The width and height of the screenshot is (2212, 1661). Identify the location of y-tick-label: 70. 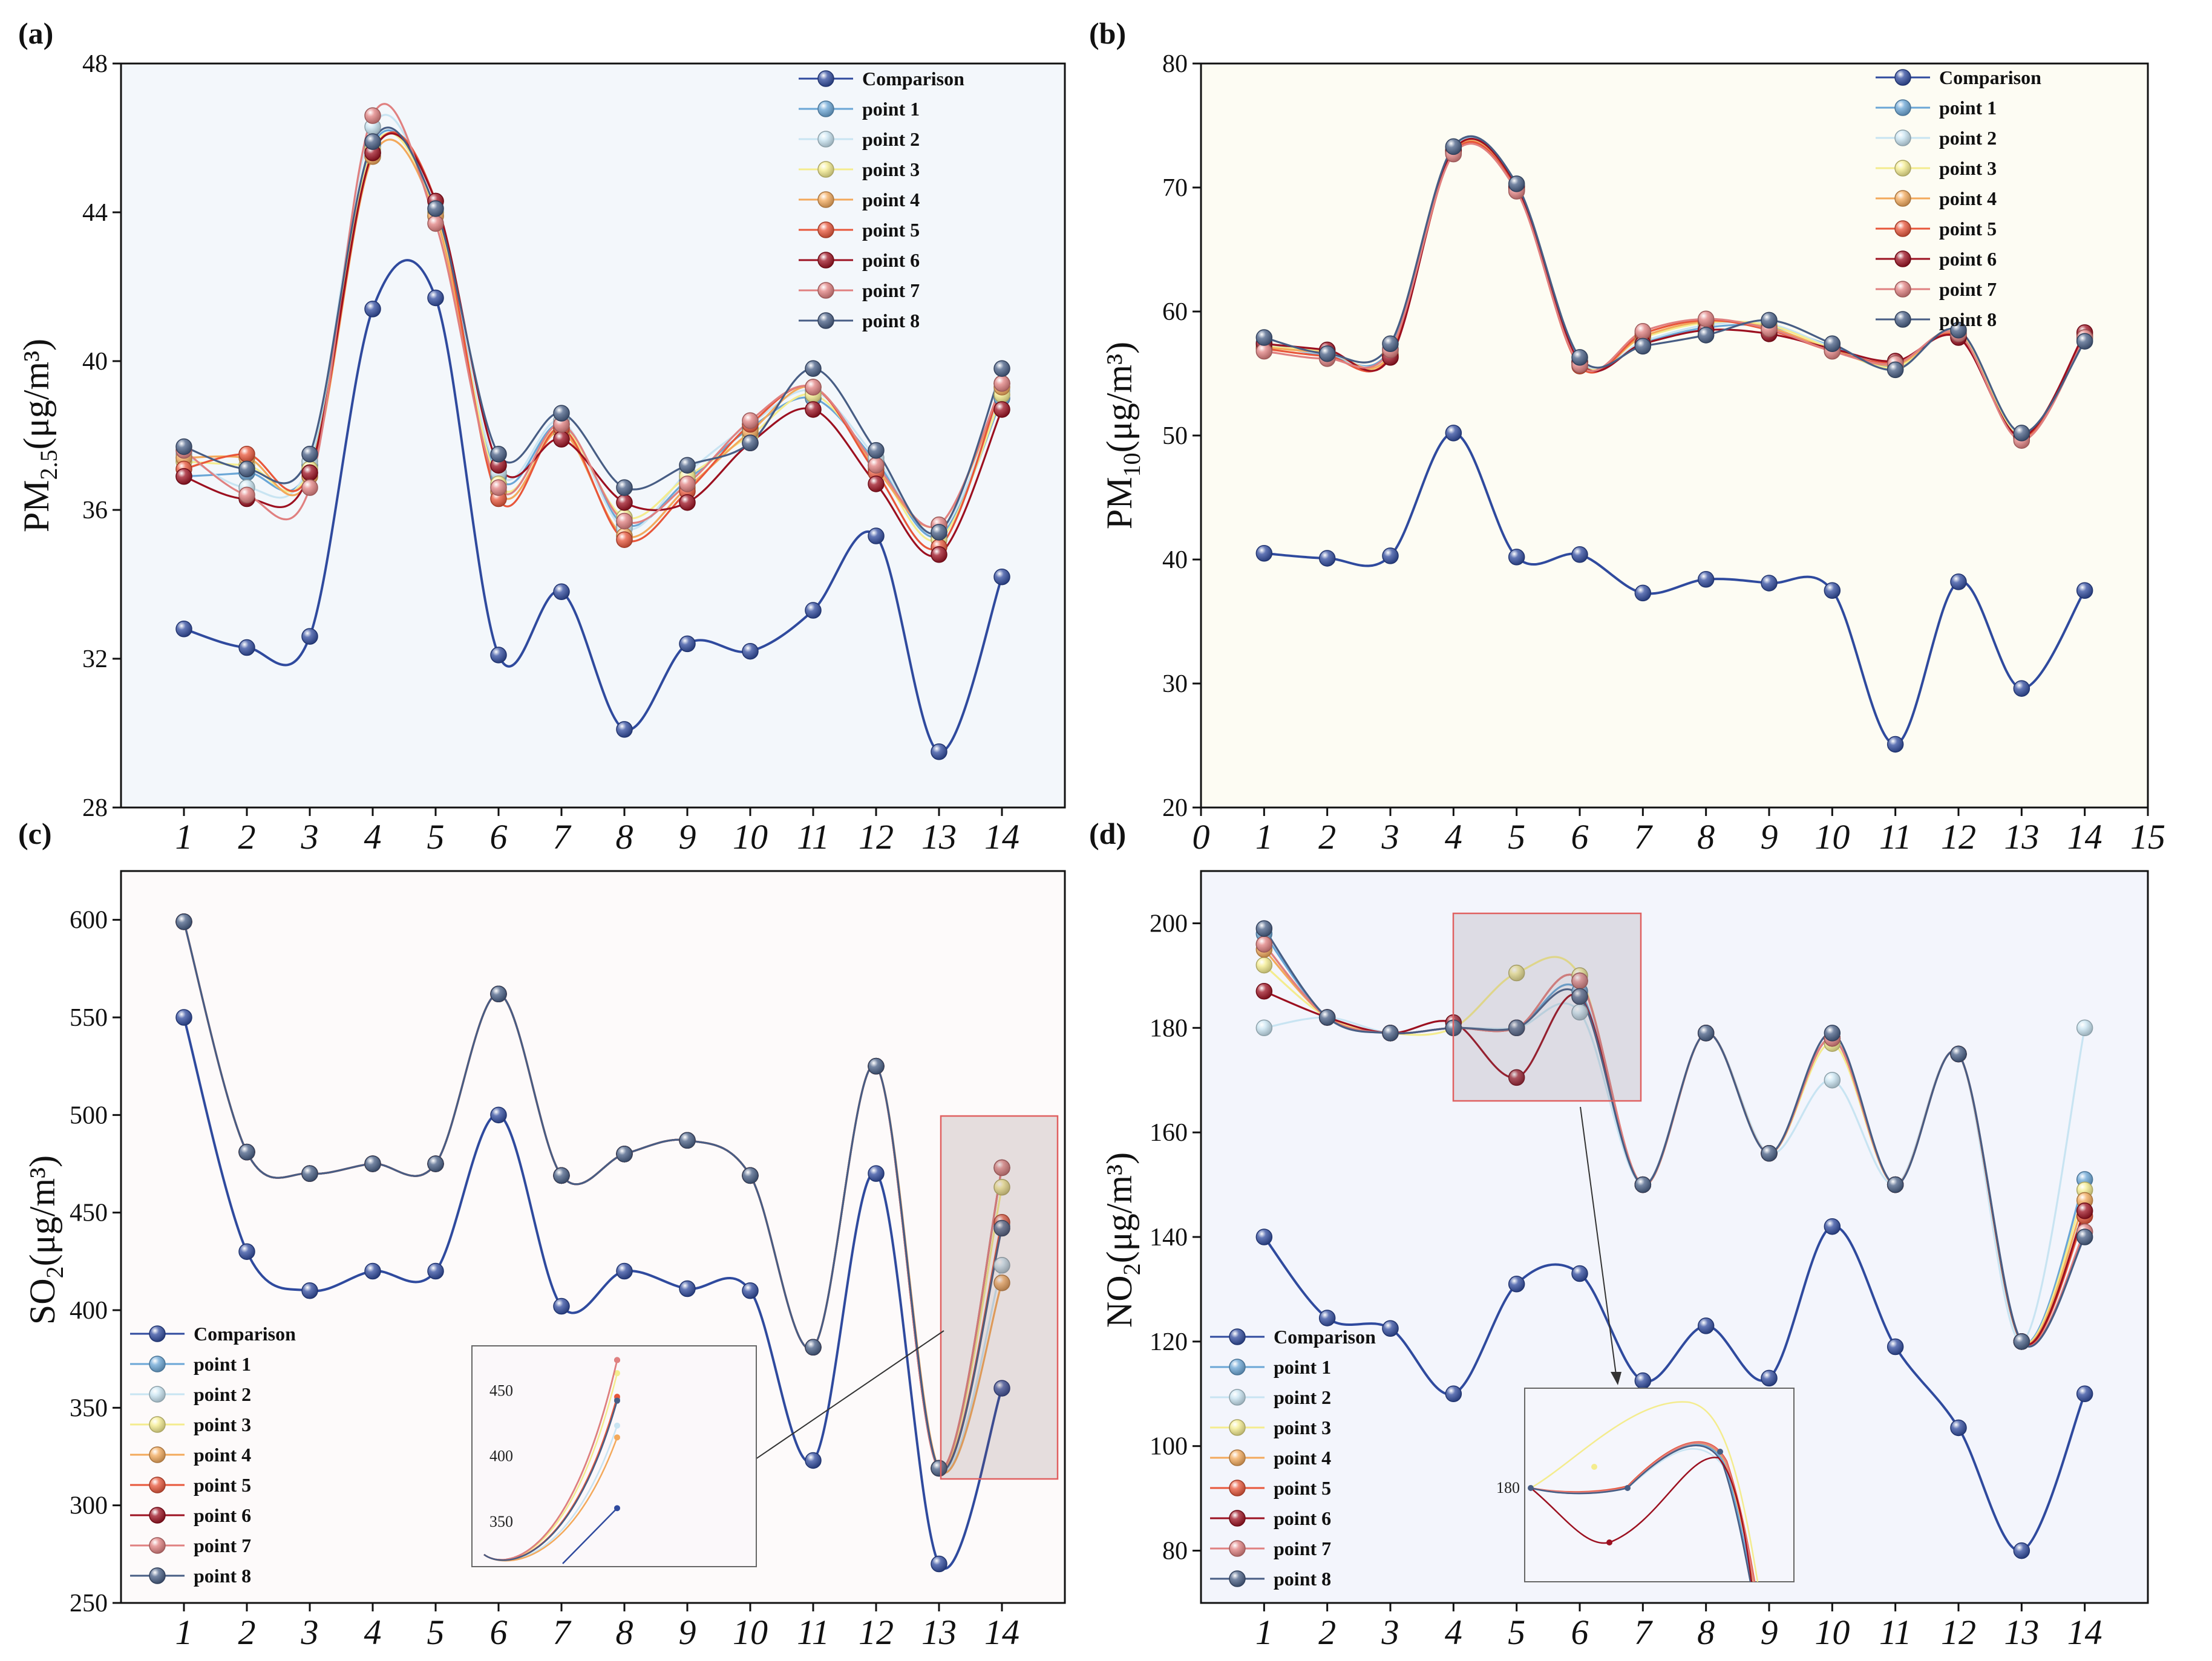
(1175, 188).